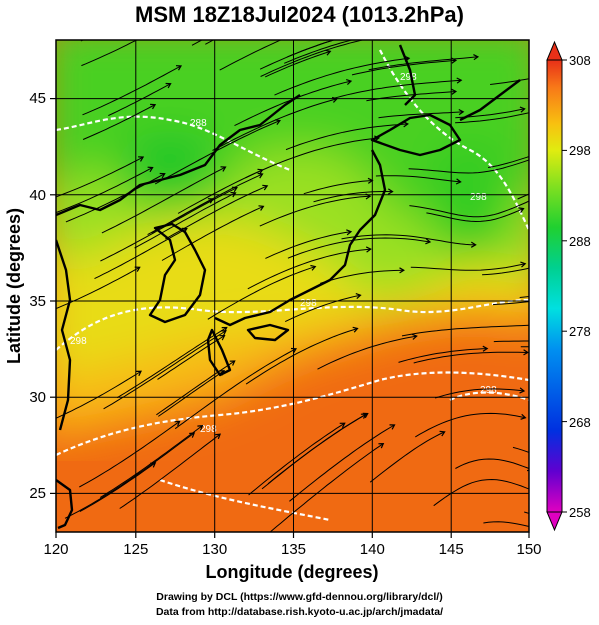 The image size is (599, 625). I want to click on y-axis-title: Latitude (degrees), so click(14, 286).